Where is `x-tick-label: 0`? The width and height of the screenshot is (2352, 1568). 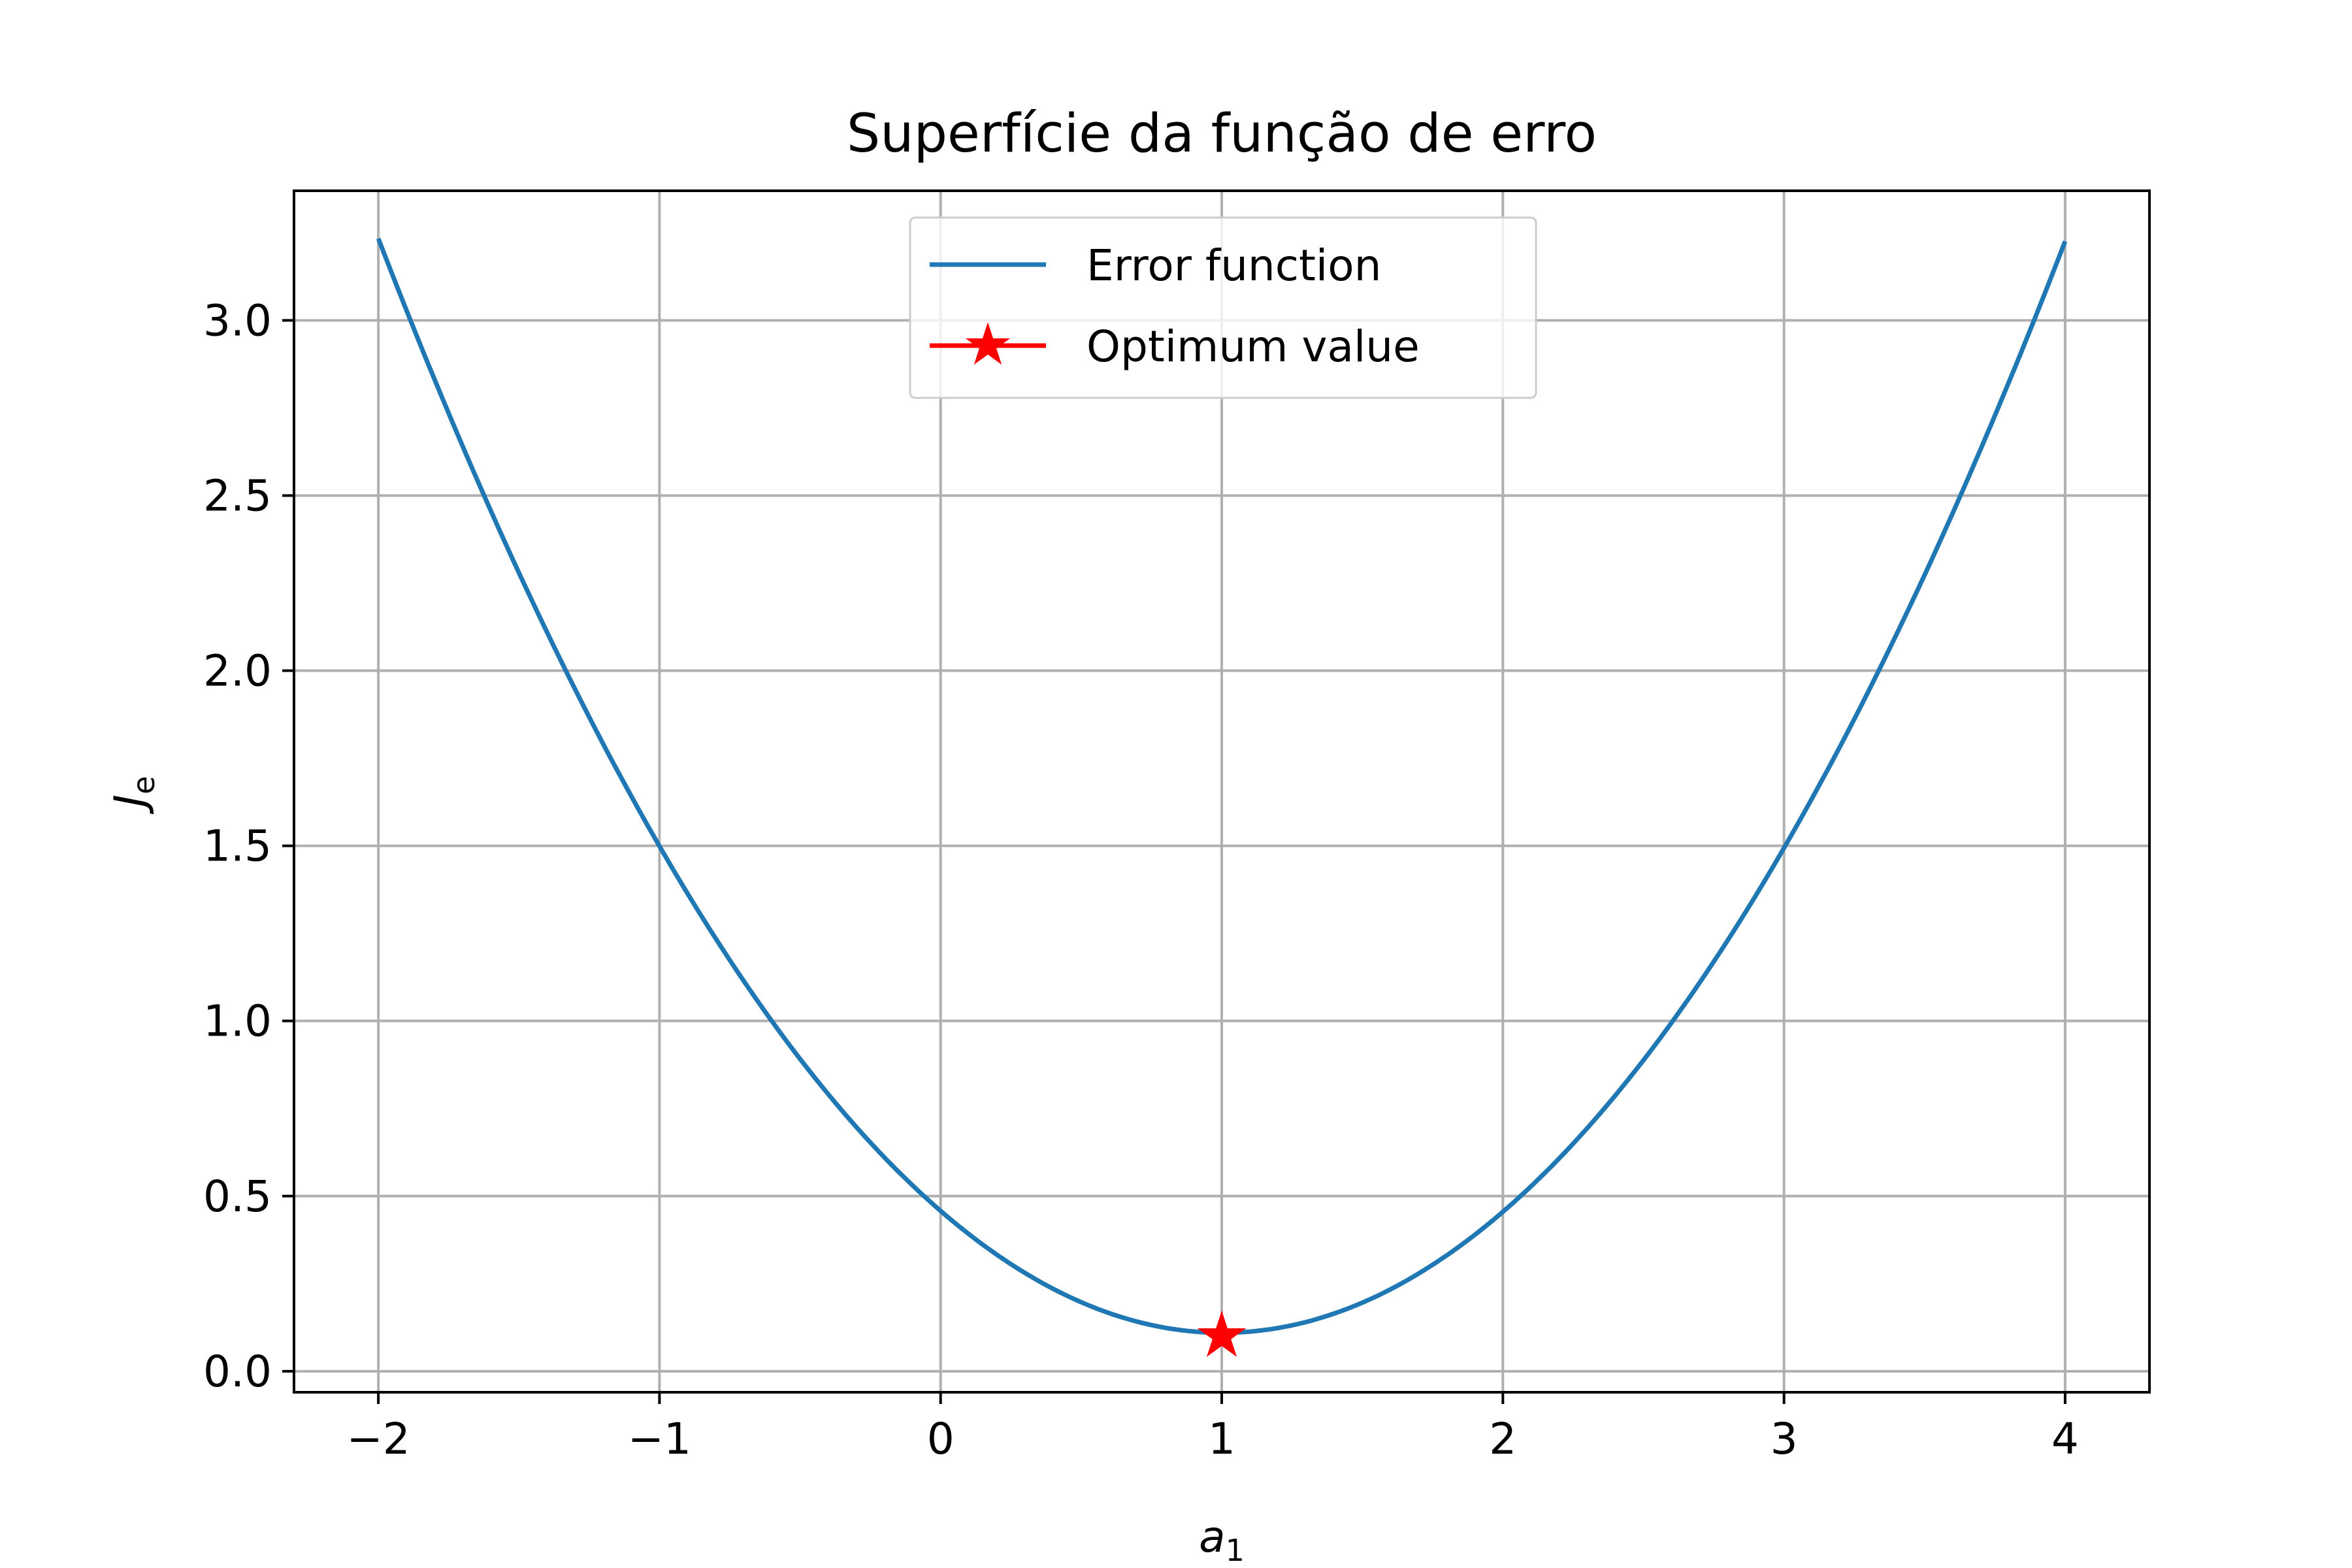
x-tick-label: 0 is located at coordinates (941, 1439).